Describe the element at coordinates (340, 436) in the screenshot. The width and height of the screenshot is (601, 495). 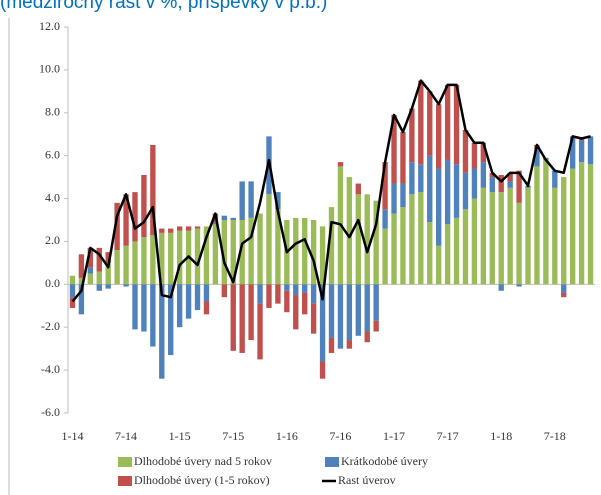
I see `x-tick-label: 7-16` at that location.